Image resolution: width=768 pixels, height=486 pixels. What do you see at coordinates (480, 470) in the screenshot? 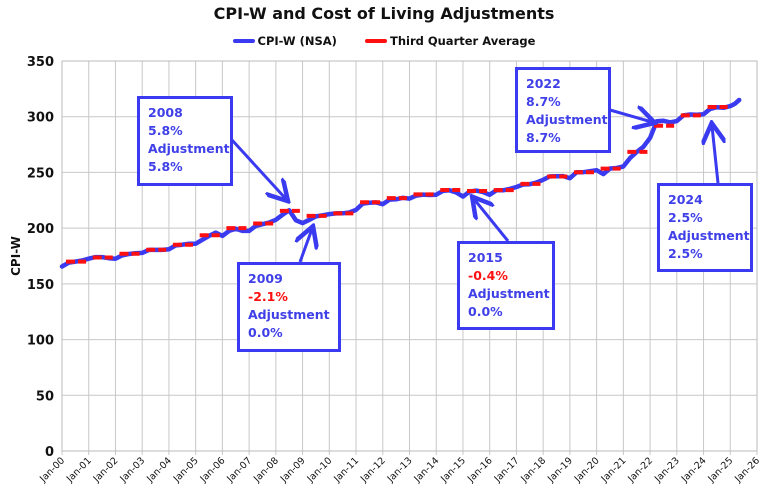
I see `x-tick-label: Jan-16` at bounding box center [480, 470].